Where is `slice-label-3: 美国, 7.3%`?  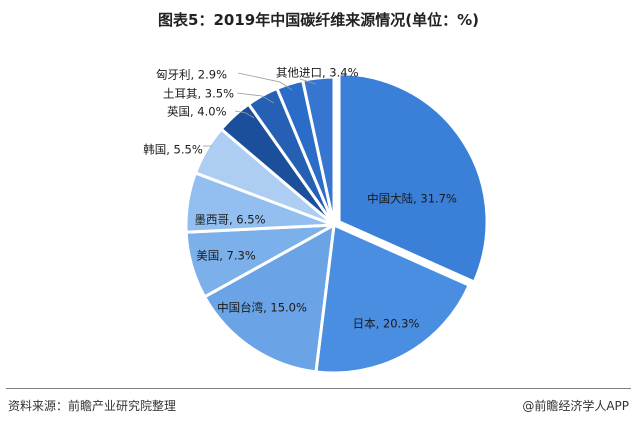
slice-label-3: 美国, 7.3% is located at coordinates (226, 256).